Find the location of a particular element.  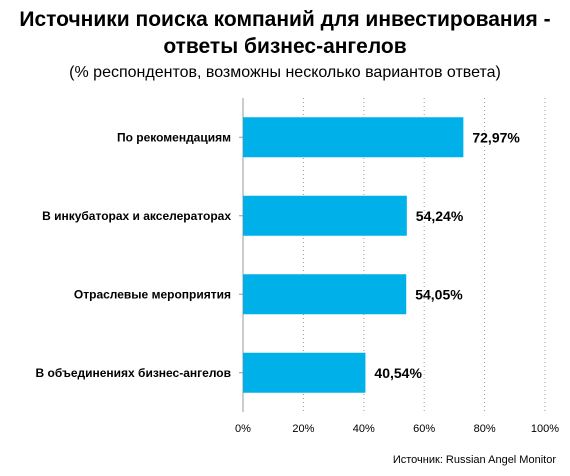

chart-title-line-2: ответы бизнес-ангелов is located at coordinates (284, 46).